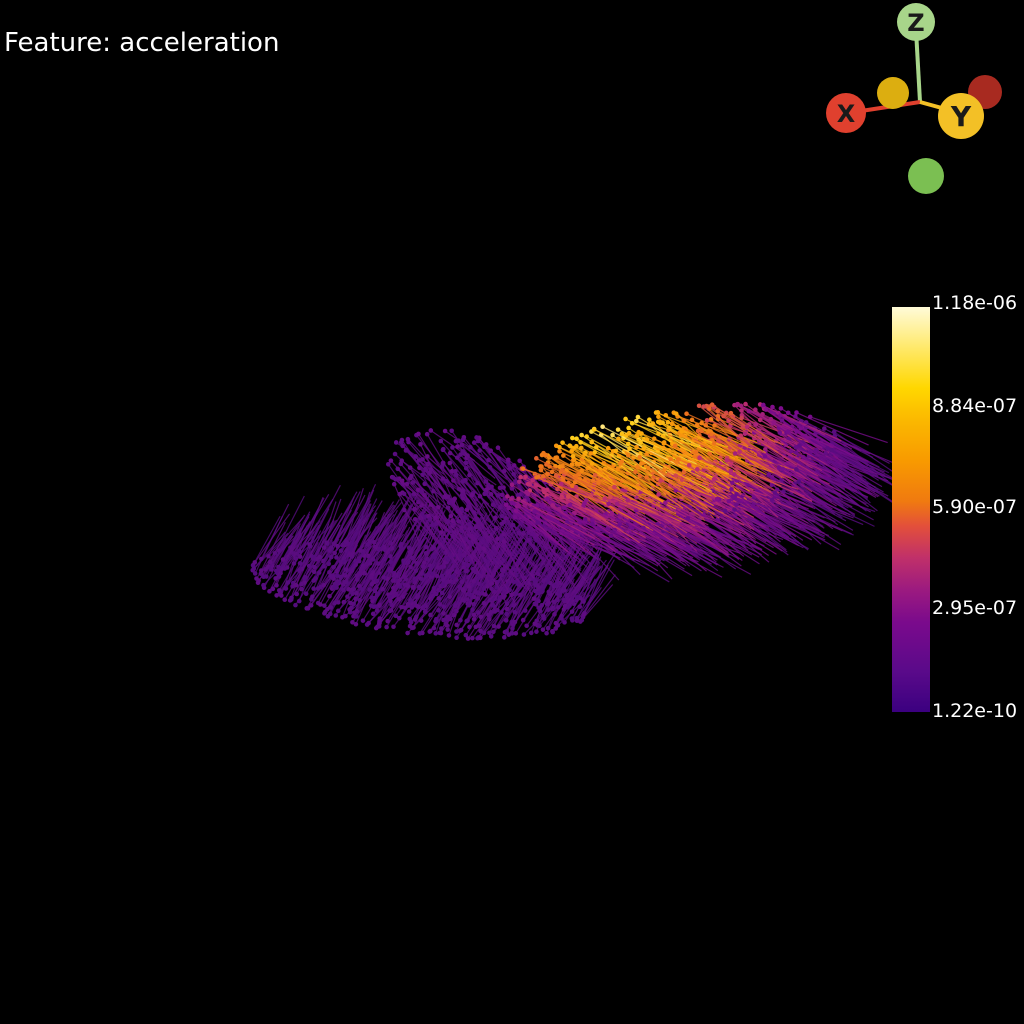  Describe the element at coordinates (893, 93) in the screenshot. I see `neg-y-axis-knob` at that location.